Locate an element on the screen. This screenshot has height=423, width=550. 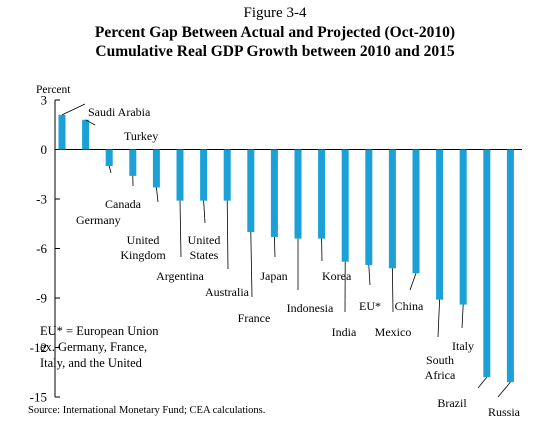
category-label: South Africa is located at coordinates (440, 367).